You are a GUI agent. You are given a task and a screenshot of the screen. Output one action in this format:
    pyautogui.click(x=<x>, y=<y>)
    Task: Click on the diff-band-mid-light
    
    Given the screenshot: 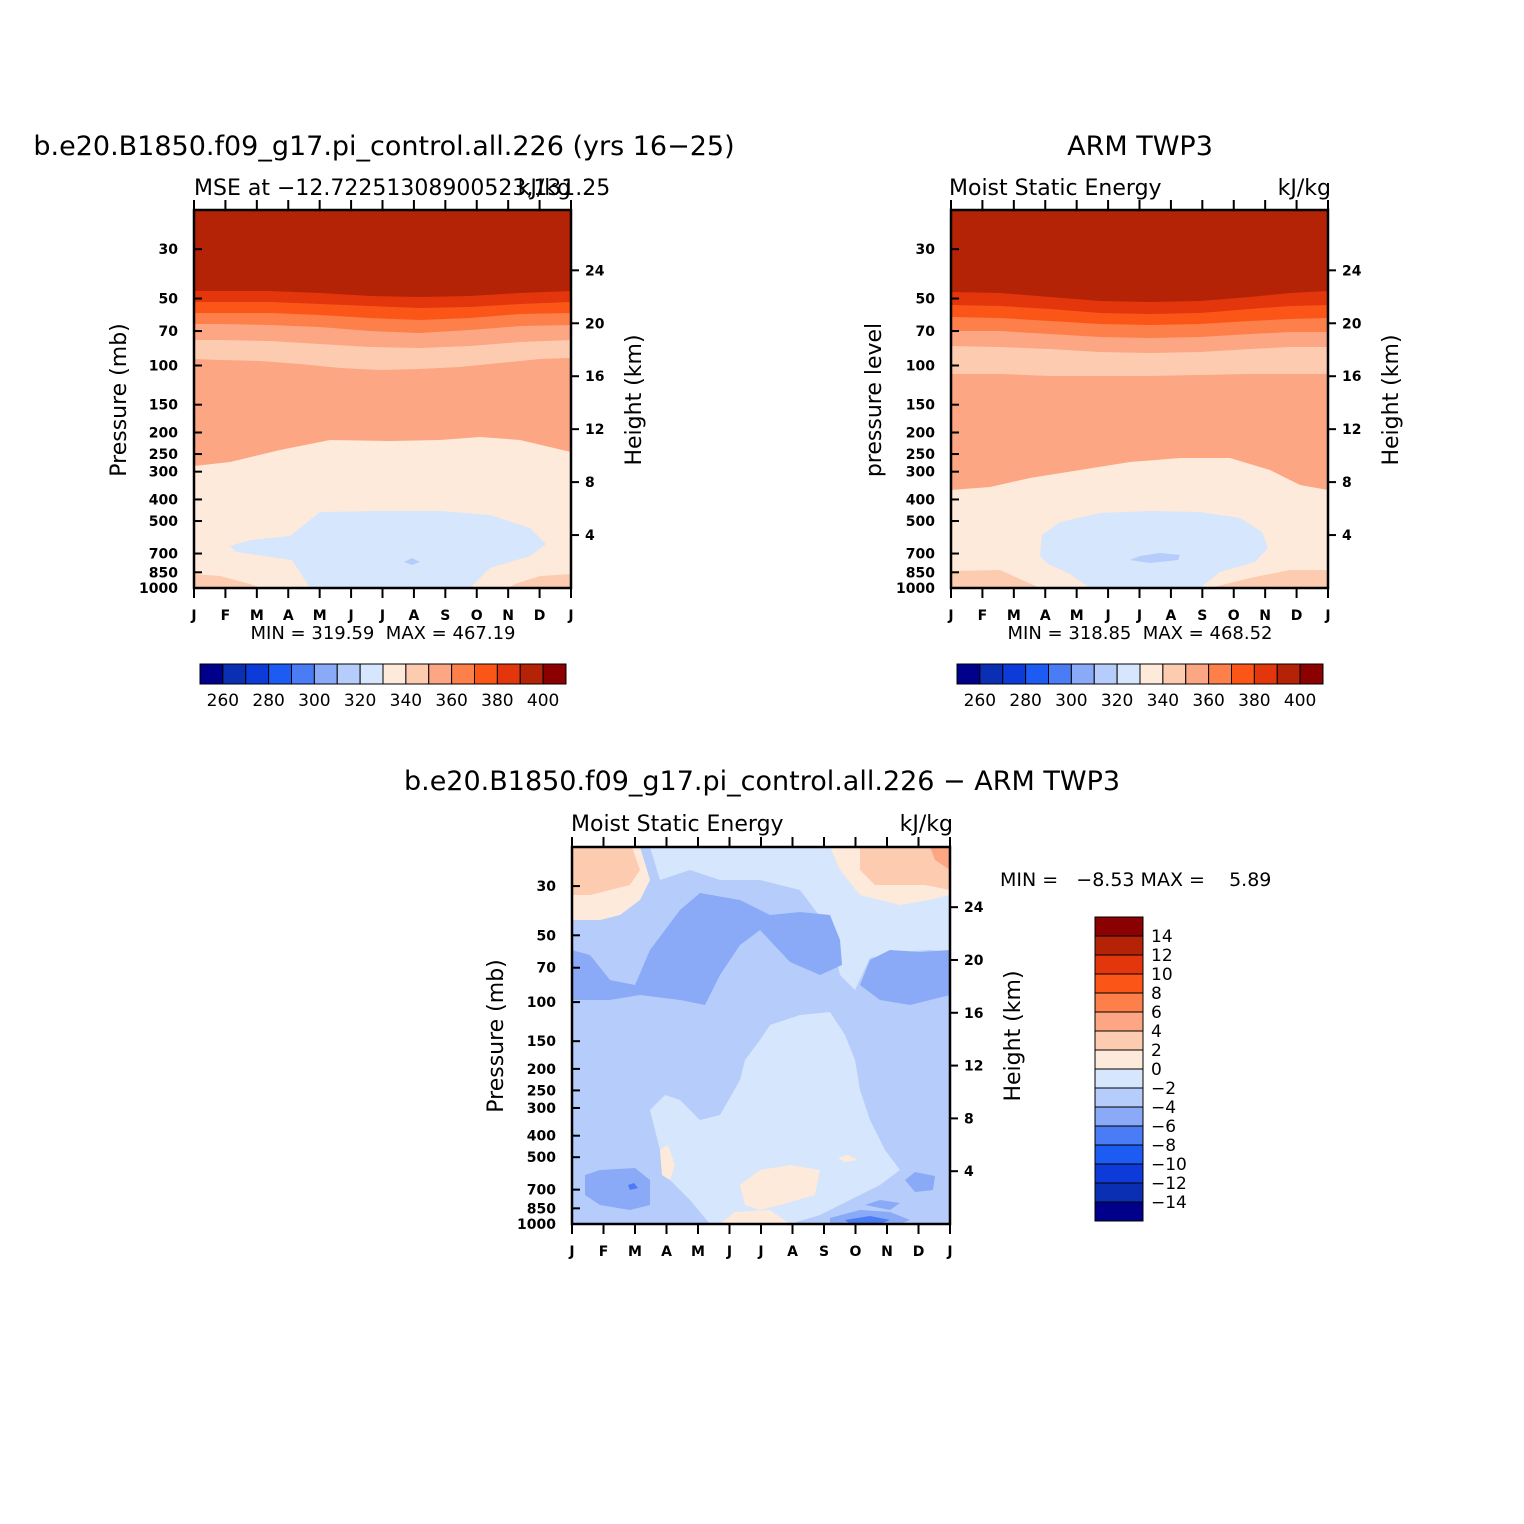 What is the action you would take?
    pyautogui.click(x=775, y=1118)
    